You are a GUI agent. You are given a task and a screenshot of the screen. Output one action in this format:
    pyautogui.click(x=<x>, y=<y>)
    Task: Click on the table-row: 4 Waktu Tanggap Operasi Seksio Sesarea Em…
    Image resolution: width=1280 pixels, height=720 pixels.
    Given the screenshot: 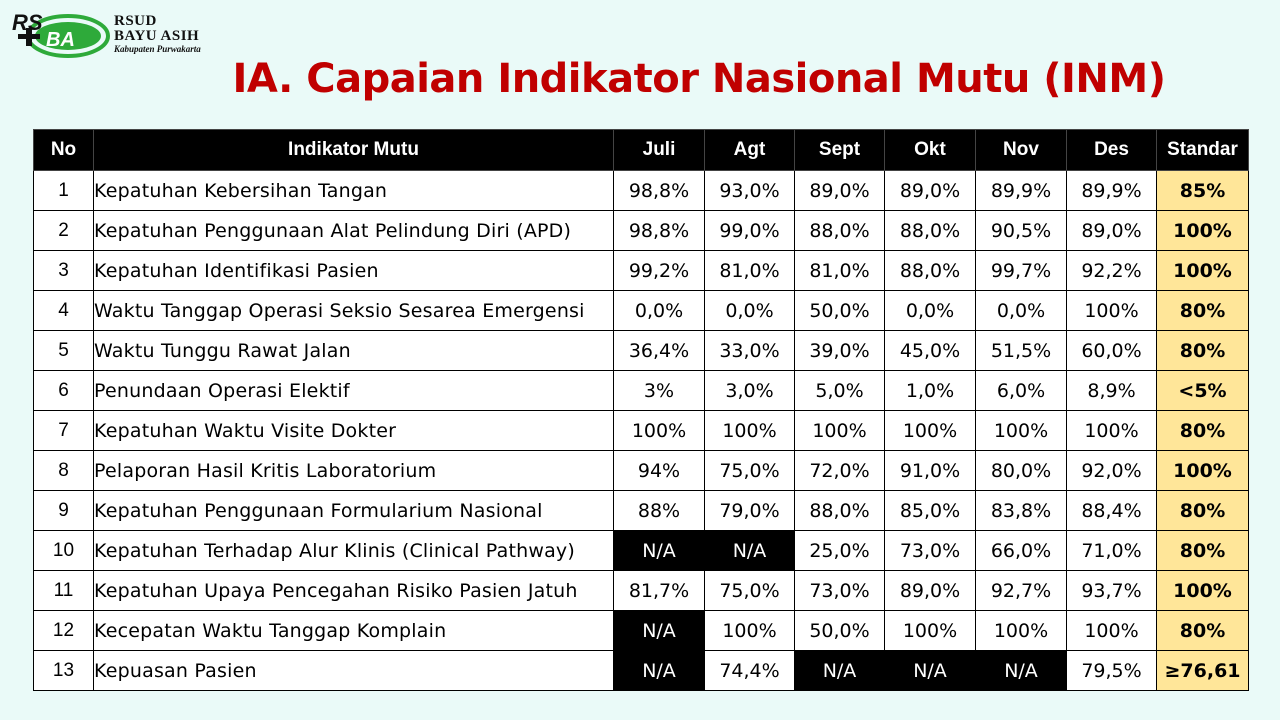 What is the action you would take?
    pyautogui.click(x=641, y=310)
    